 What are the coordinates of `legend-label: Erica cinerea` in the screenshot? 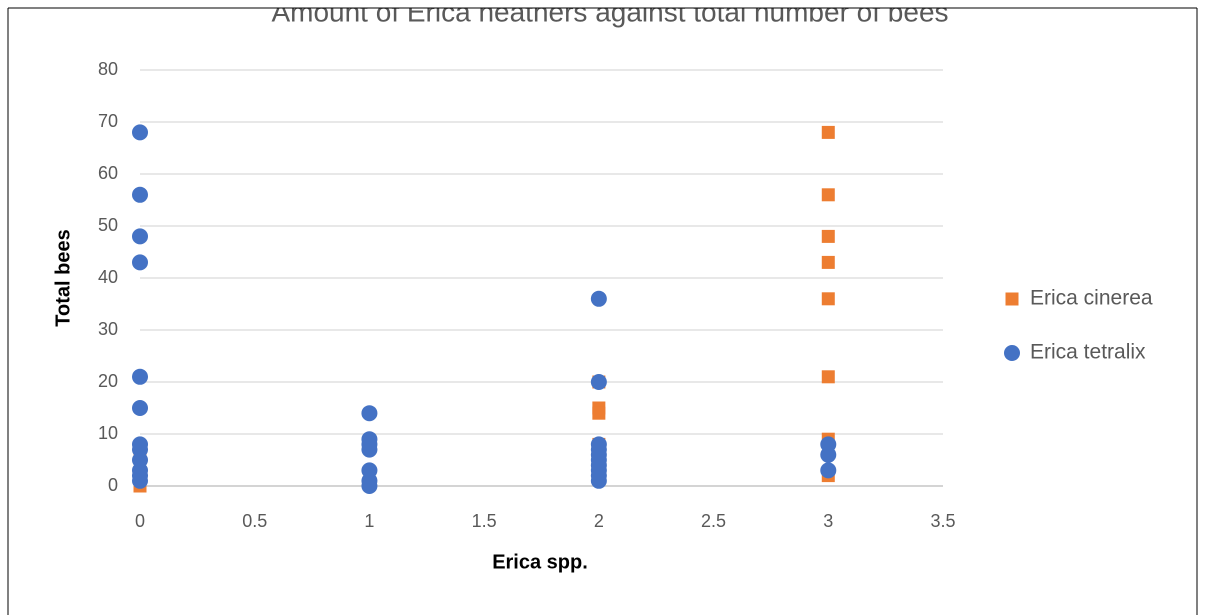 It's located at (1091, 298).